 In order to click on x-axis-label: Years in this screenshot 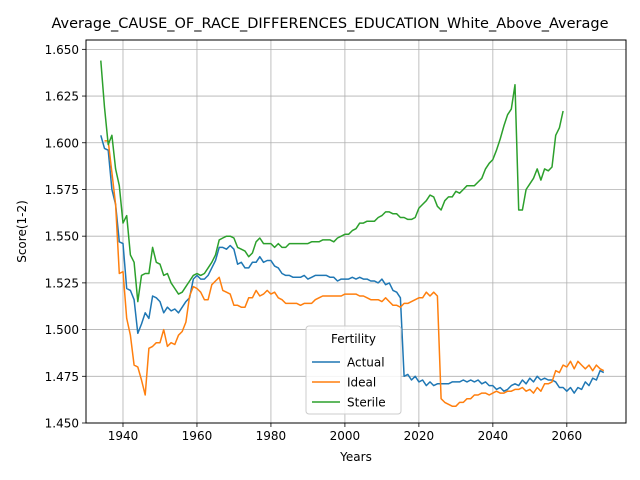, I will do `click(355, 457)`.